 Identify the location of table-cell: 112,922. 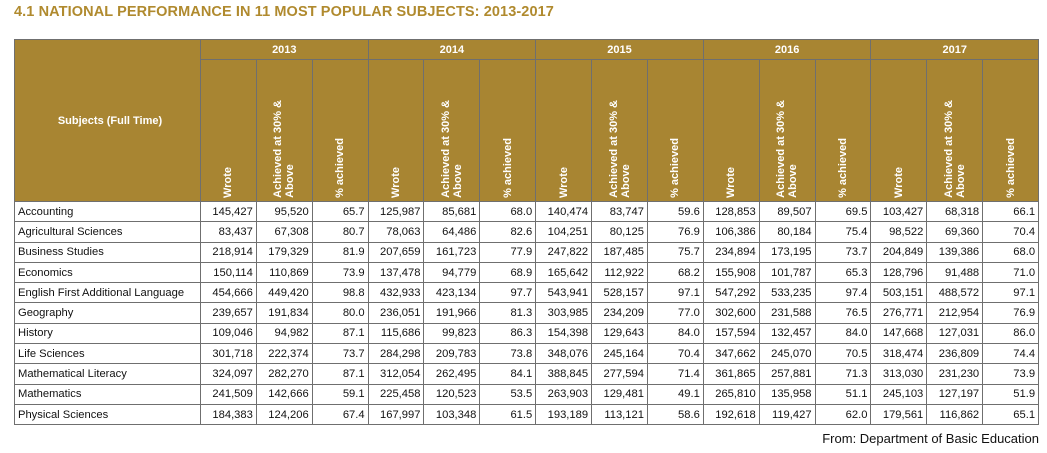
(619, 272).